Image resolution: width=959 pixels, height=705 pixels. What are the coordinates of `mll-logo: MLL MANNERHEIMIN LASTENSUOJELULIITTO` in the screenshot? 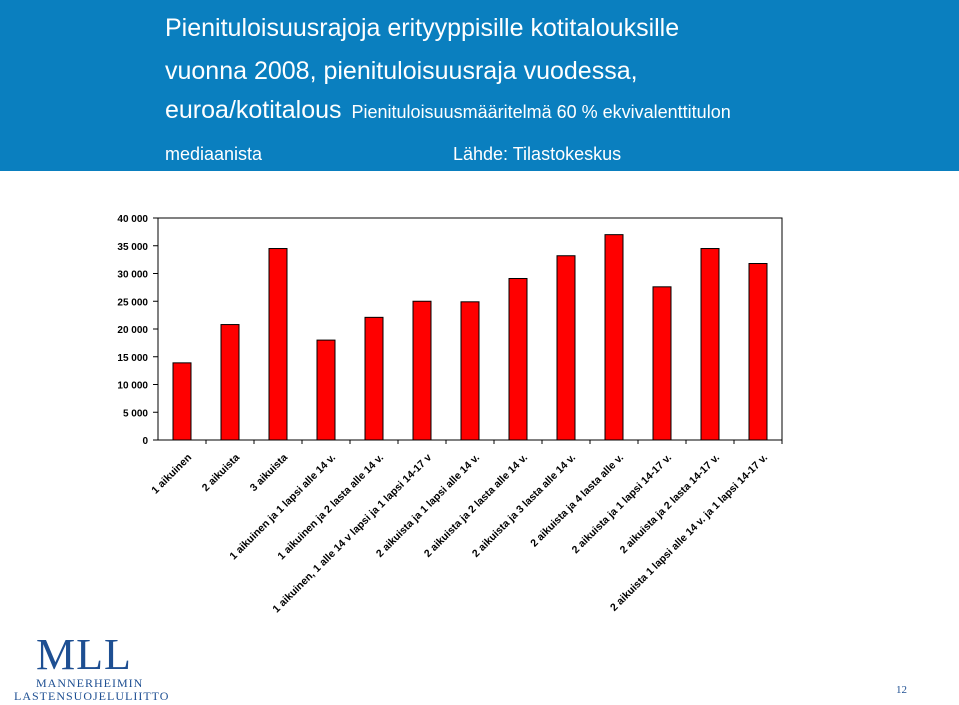 It's located at (90, 667).